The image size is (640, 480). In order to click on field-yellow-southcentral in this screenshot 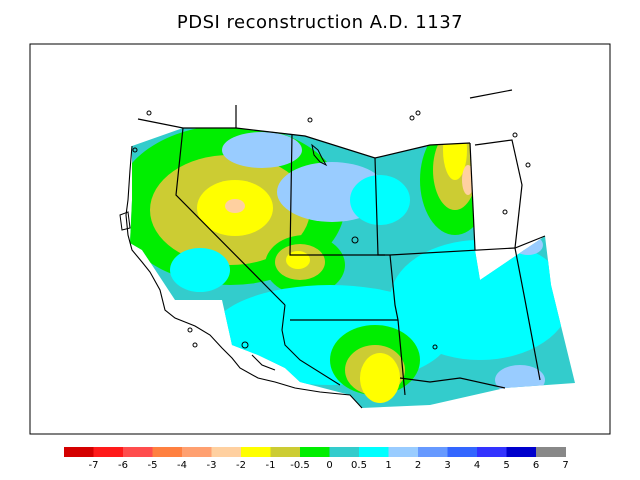, I will do `click(380, 378)`.